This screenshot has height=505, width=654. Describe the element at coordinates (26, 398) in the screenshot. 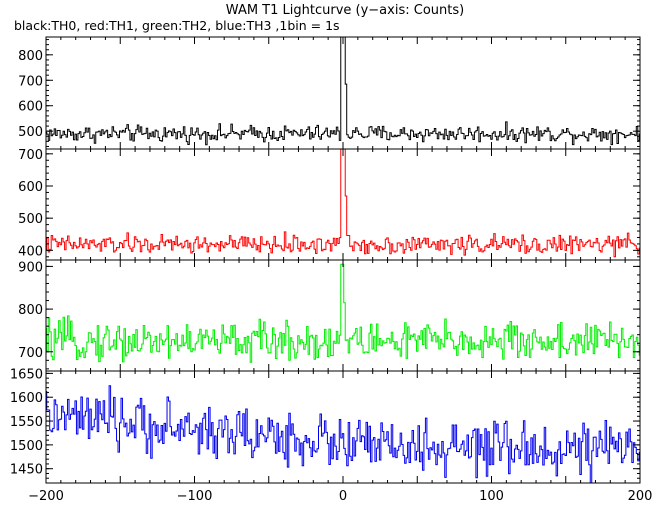

I see `y-tick-label: 1600` at that location.